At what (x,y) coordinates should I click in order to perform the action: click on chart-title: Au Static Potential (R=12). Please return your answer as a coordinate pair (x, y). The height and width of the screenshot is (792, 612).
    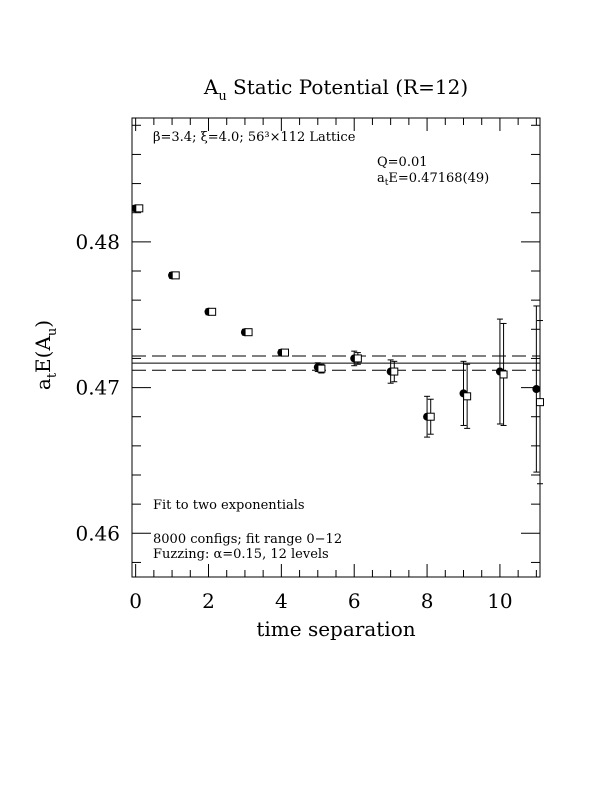
    Looking at the image, I should click on (335, 89).